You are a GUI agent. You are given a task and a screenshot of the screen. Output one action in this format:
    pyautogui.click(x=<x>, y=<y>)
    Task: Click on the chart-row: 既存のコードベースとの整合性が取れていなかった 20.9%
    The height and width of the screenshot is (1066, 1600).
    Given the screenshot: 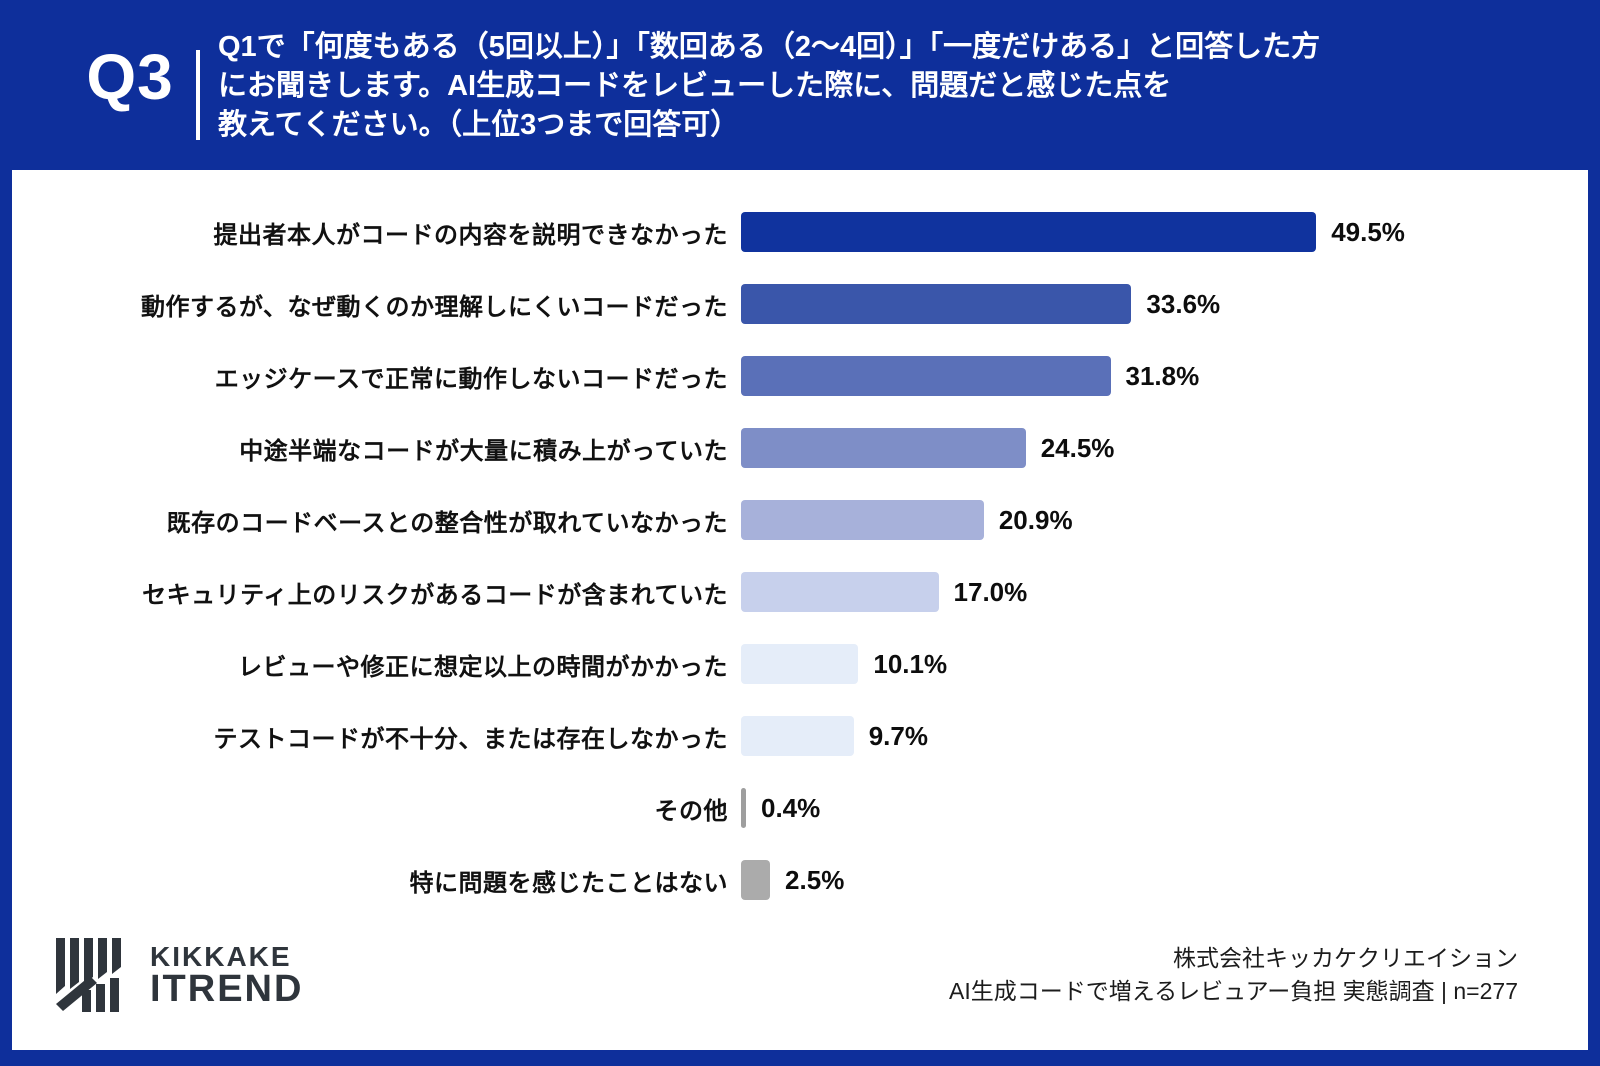 What is the action you would take?
    pyautogui.click(x=800, y=520)
    